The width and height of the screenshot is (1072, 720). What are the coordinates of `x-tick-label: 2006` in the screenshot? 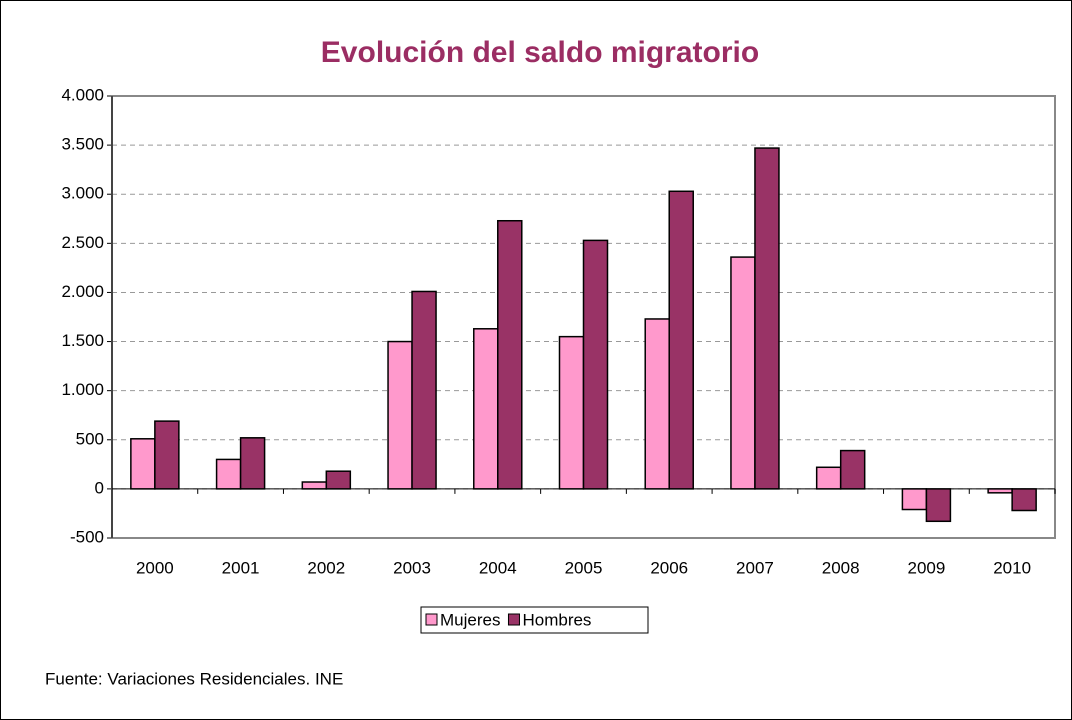 It's located at (669, 567).